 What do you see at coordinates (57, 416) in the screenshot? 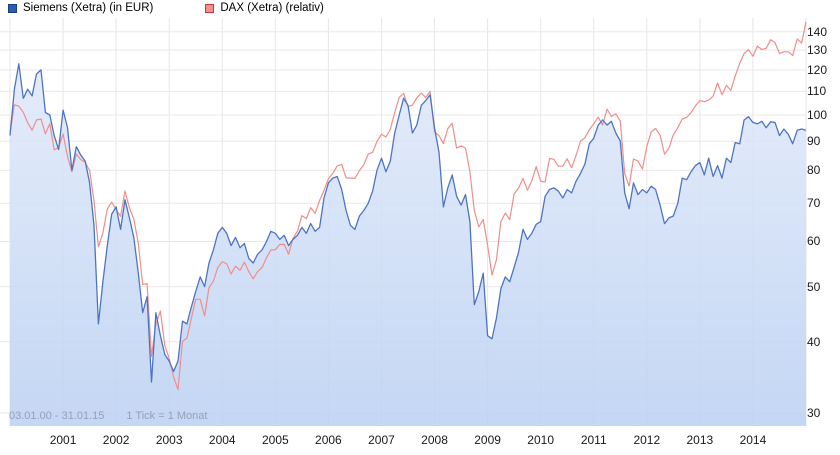
I see `date-range-label: 03.01.00 - 31.01.15` at bounding box center [57, 416].